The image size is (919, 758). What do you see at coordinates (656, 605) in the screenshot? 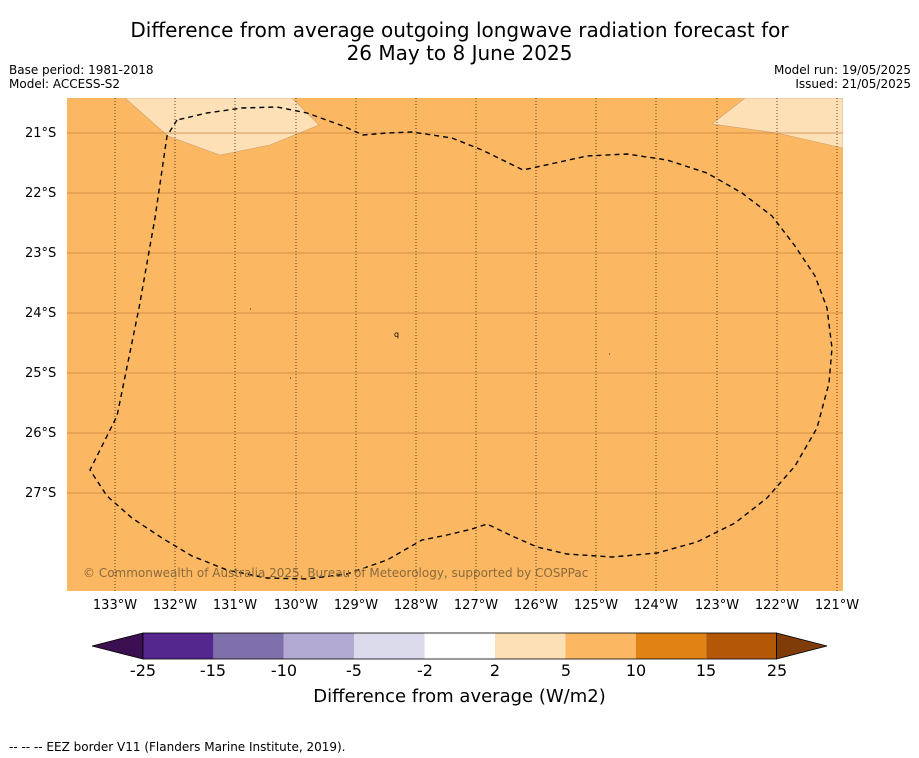
I see `lon-label: 124°W` at bounding box center [656, 605].